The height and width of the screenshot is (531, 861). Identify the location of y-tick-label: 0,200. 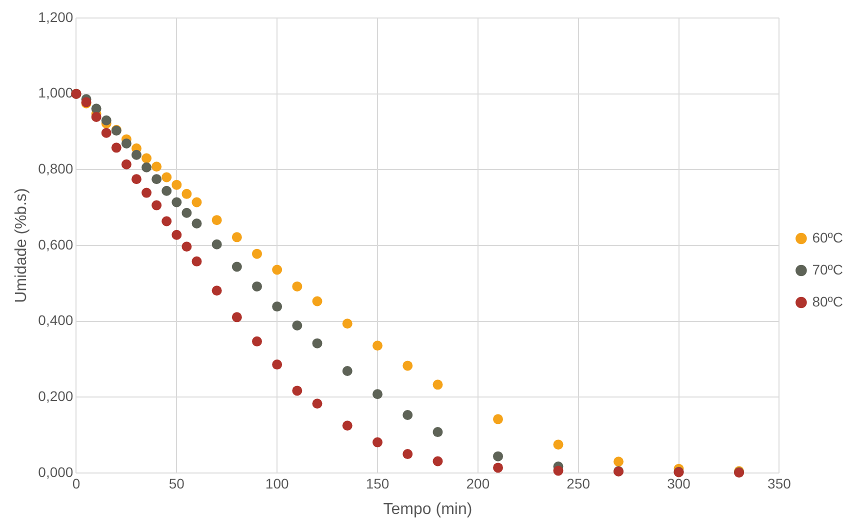
(56, 396).